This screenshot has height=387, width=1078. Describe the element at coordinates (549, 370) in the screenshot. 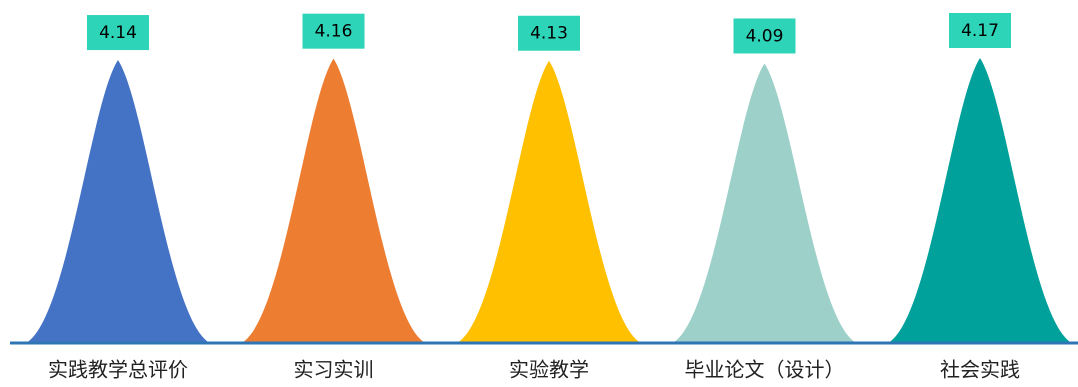

I see `category-label: 实验教学` at that location.